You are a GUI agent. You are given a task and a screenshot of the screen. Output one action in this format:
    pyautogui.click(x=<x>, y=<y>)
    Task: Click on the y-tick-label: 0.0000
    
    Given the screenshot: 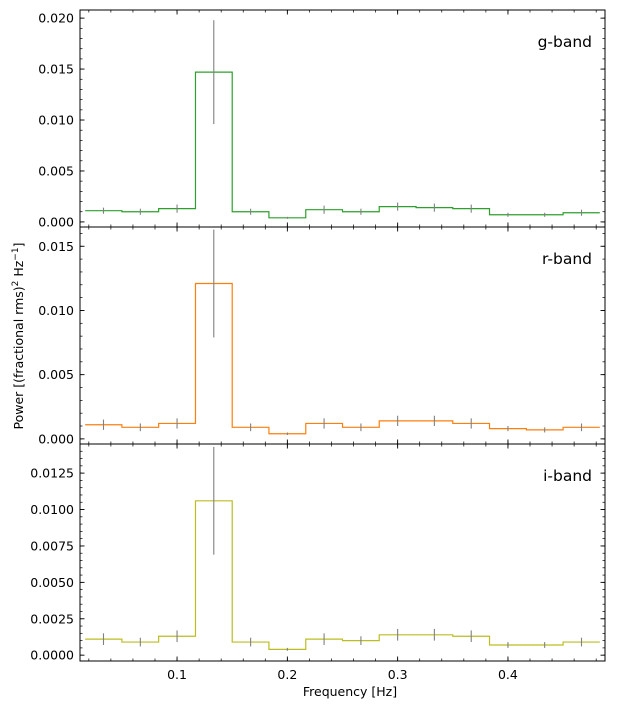 What is the action you would take?
    pyautogui.click(x=52, y=655)
    